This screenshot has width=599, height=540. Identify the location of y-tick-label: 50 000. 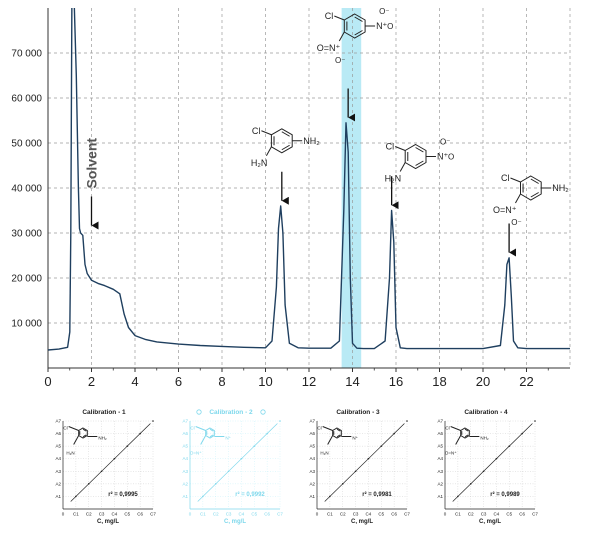
(26, 144).